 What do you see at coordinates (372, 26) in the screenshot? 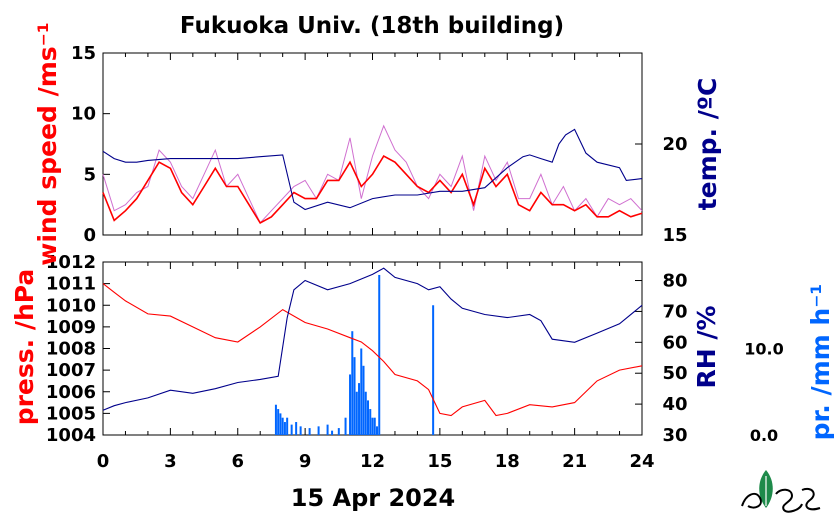
I see `chart-title: Fukuoka Univ. (18th building)` at bounding box center [372, 26].